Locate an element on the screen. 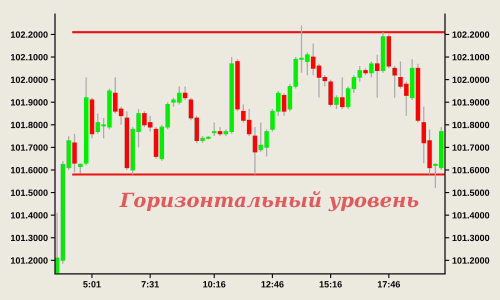  y-tick-label: 101.7000 is located at coordinates (29, 147).